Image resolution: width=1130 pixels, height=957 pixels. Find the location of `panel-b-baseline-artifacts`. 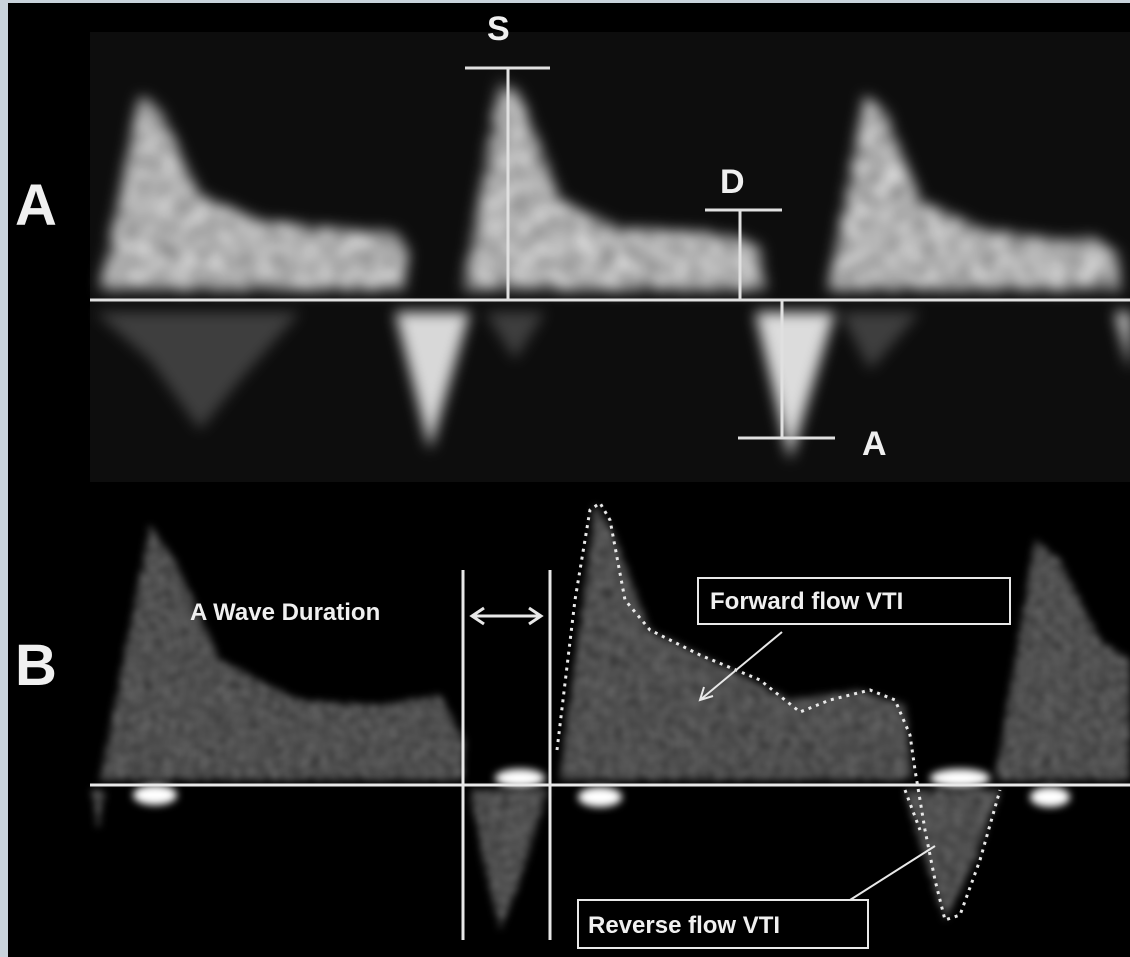

panel-b-baseline-artifacts is located at coordinates (601, 788).